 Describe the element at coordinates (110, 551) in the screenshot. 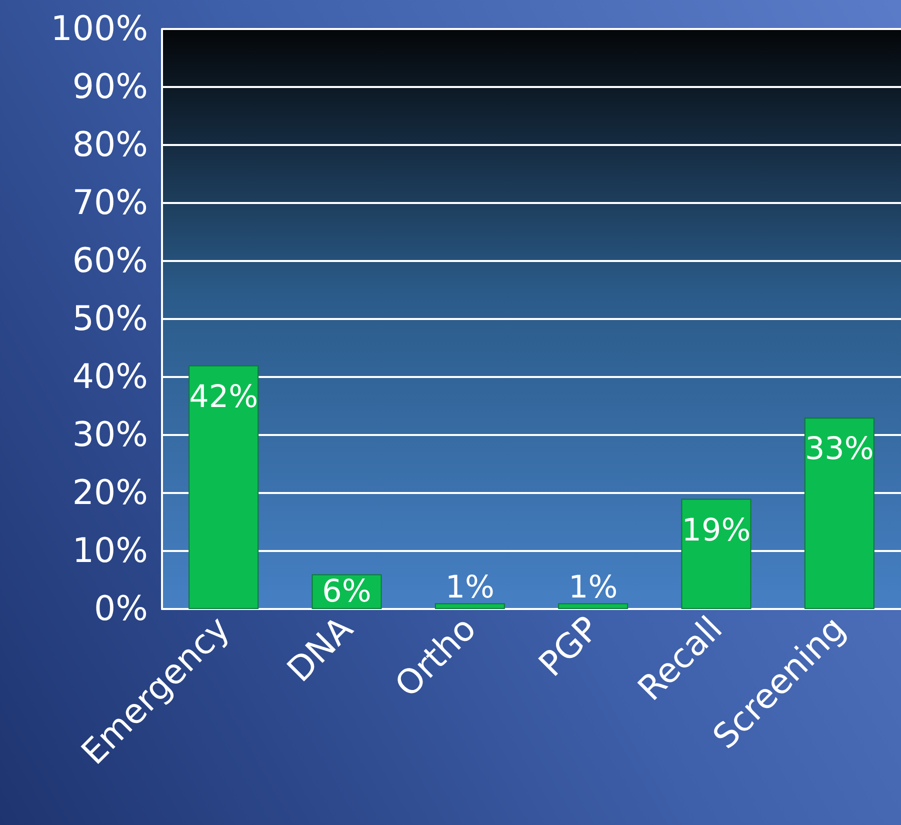

I see `y-tick-label: 10%` at that location.